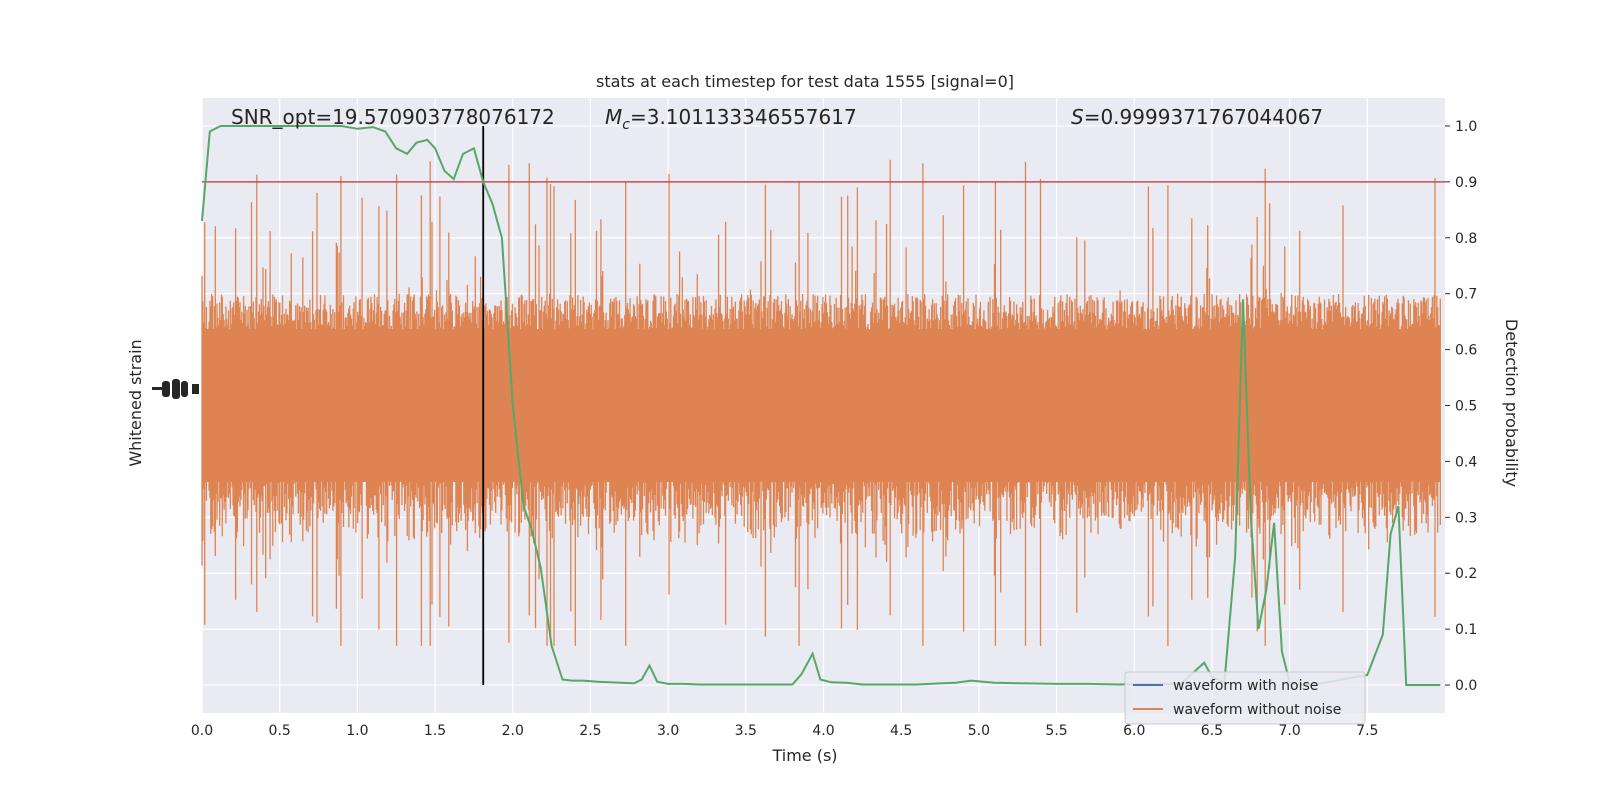 The image size is (1600, 800). What do you see at coordinates (202, 731) in the screenshot?
I see `x-tick-label: 0.0` at bounding box center [202, 731].